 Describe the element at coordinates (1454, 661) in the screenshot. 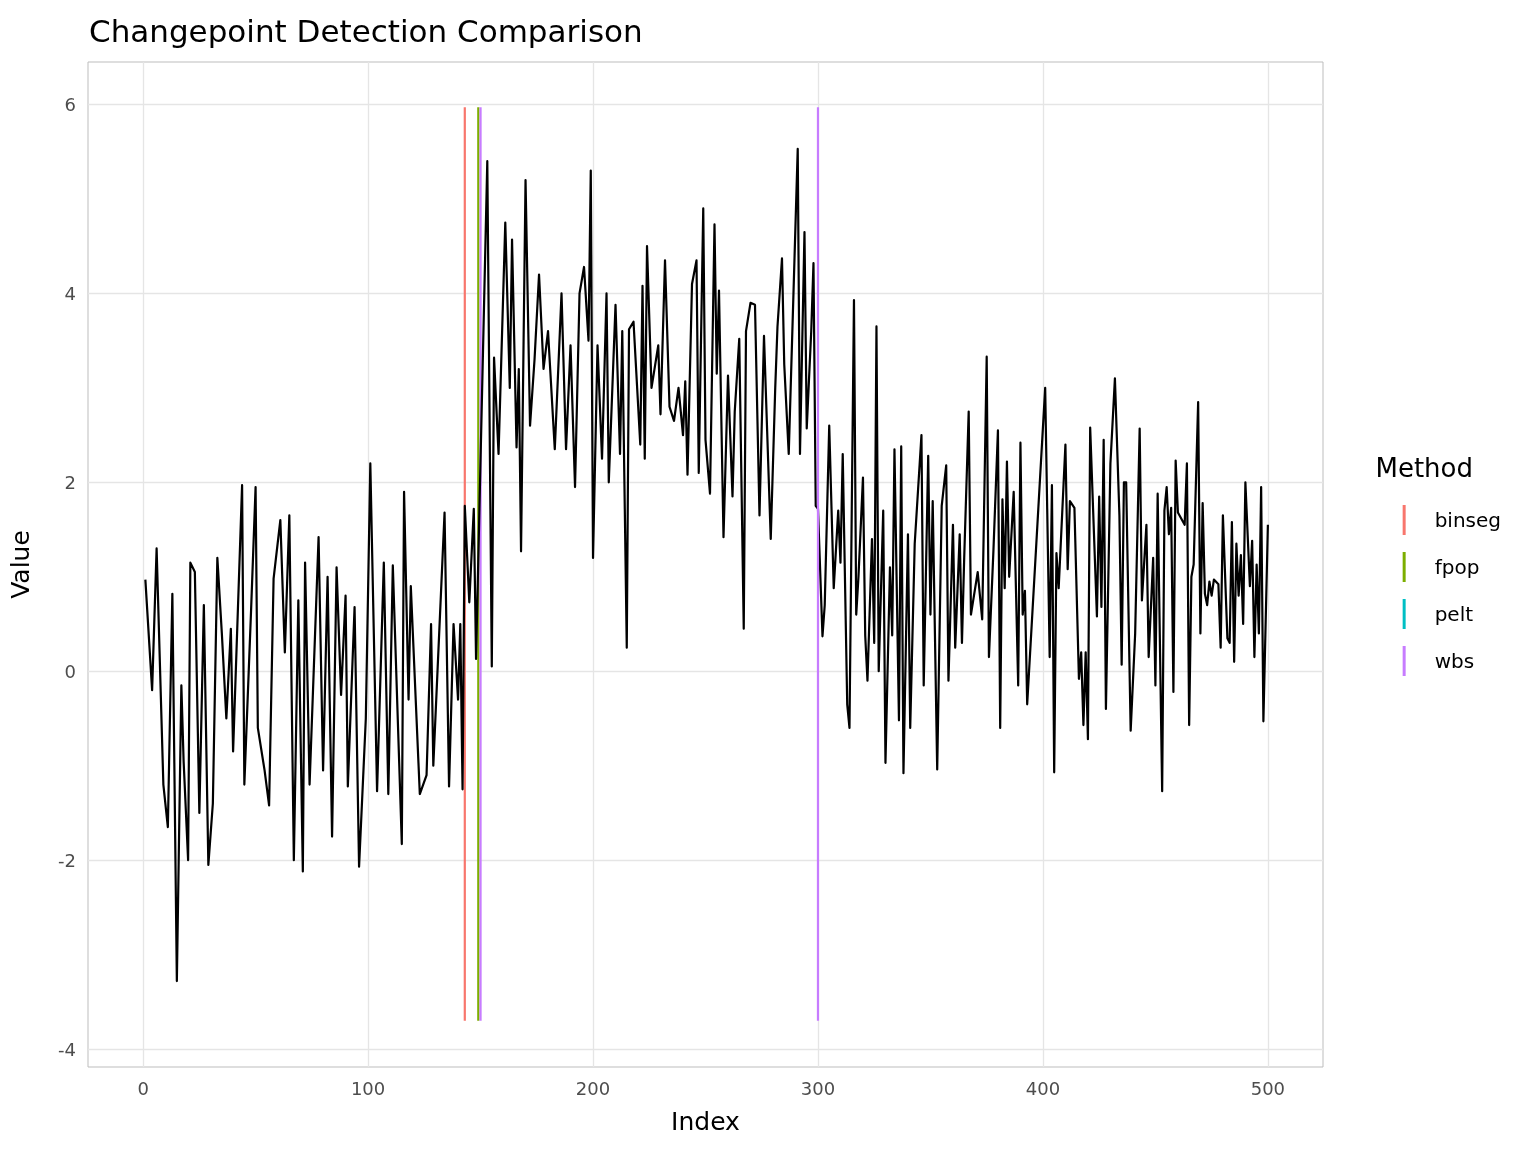

I see `legend-label: wbs` at that location.